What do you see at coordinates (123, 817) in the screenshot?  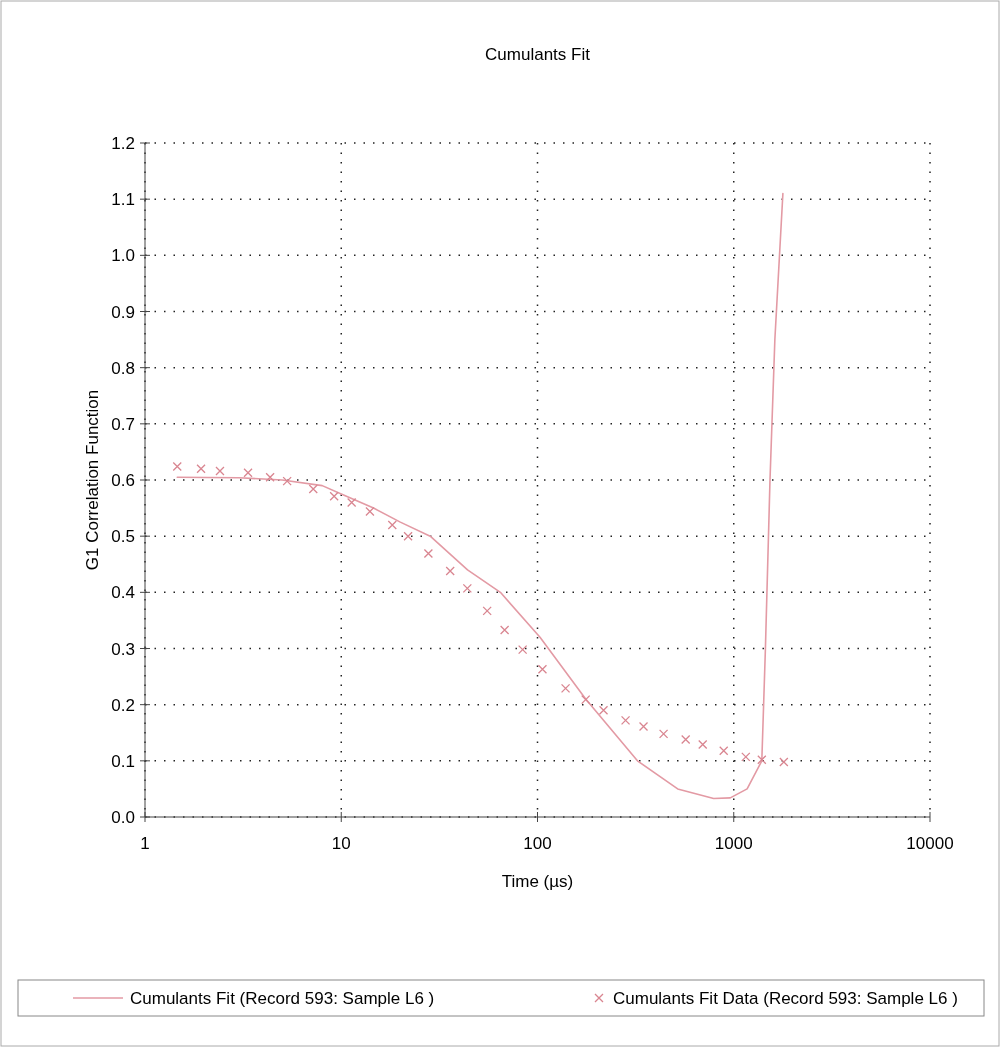 I see `y-tick-label: 0.0` at bounding box center [123, 817].